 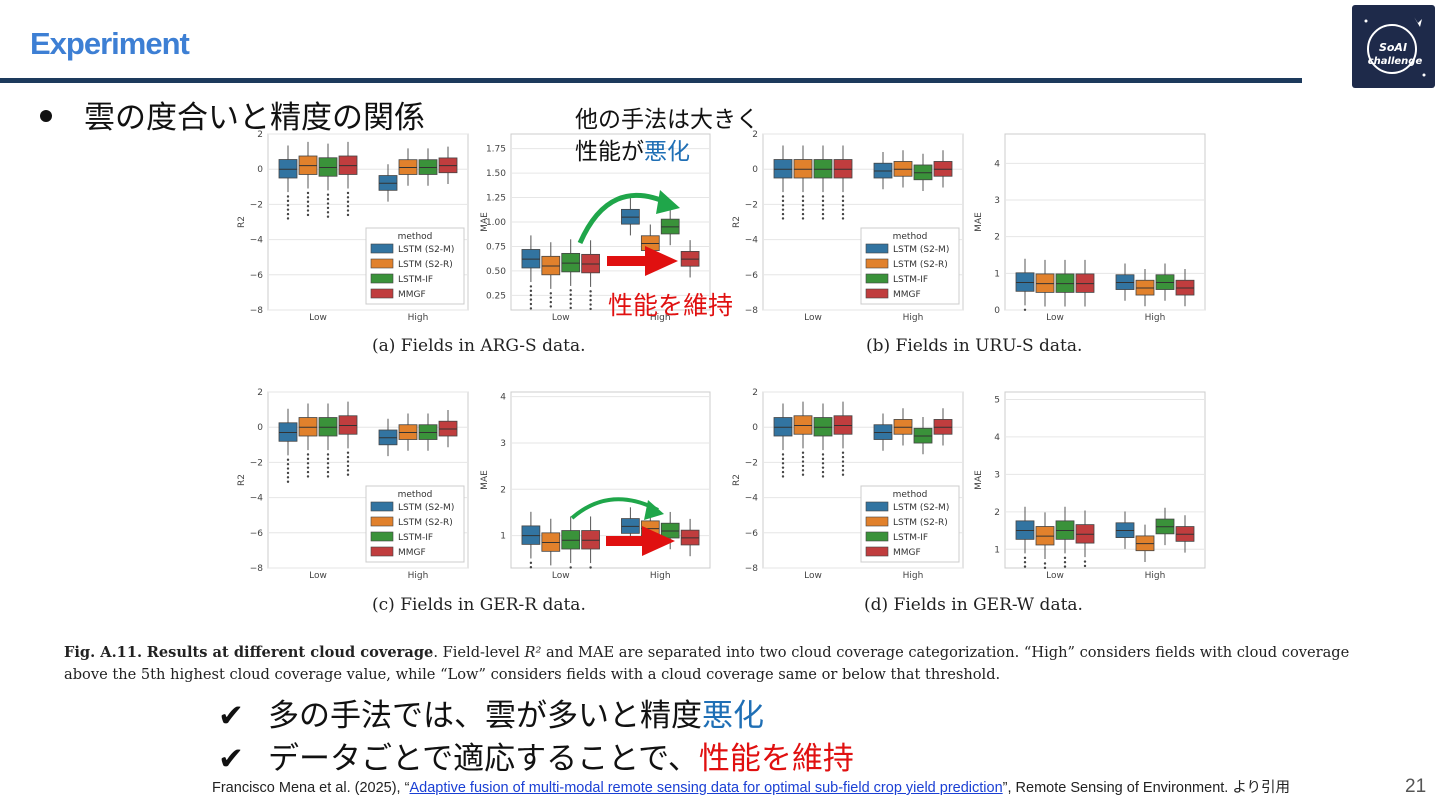 What do you see at coordinates (609, 152) in the screenshot?
I see `worse-note-line2: 性能が` at bounding box center [609, 152].